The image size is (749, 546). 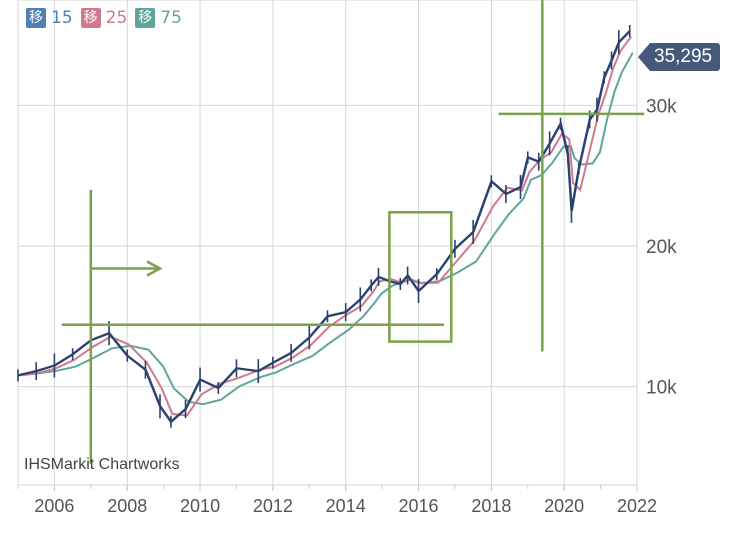 I want to click on chart-credit: IHSMarkit Chartworks, so click(x=102, y=464).